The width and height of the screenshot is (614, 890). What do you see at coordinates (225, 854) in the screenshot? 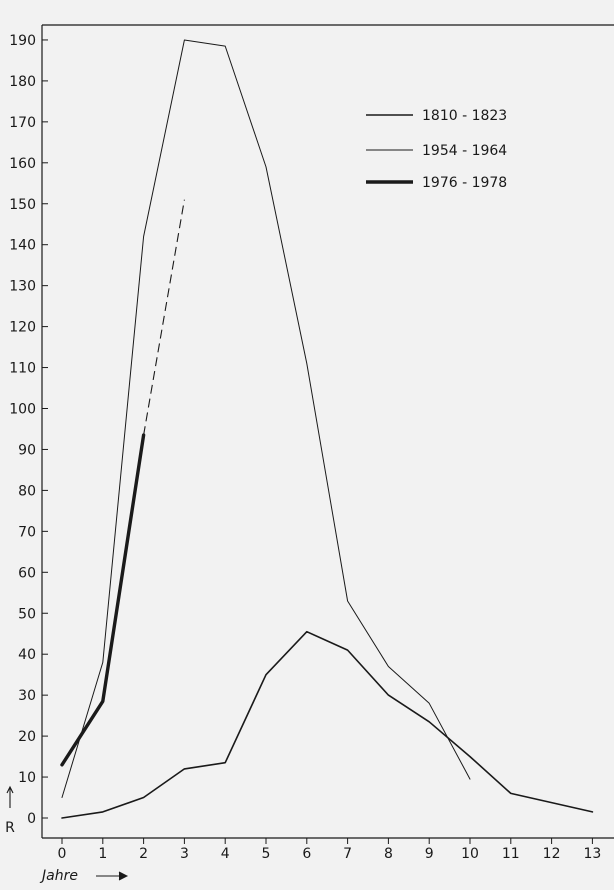
I see `x-tick-label: 4` at bounding box center [225, 854].